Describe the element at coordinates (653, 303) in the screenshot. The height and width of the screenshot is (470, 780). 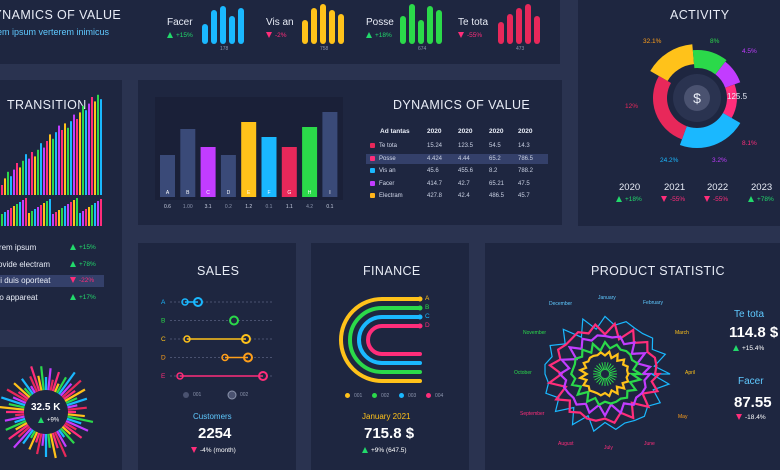
I see `product-month-label: February` at that location.